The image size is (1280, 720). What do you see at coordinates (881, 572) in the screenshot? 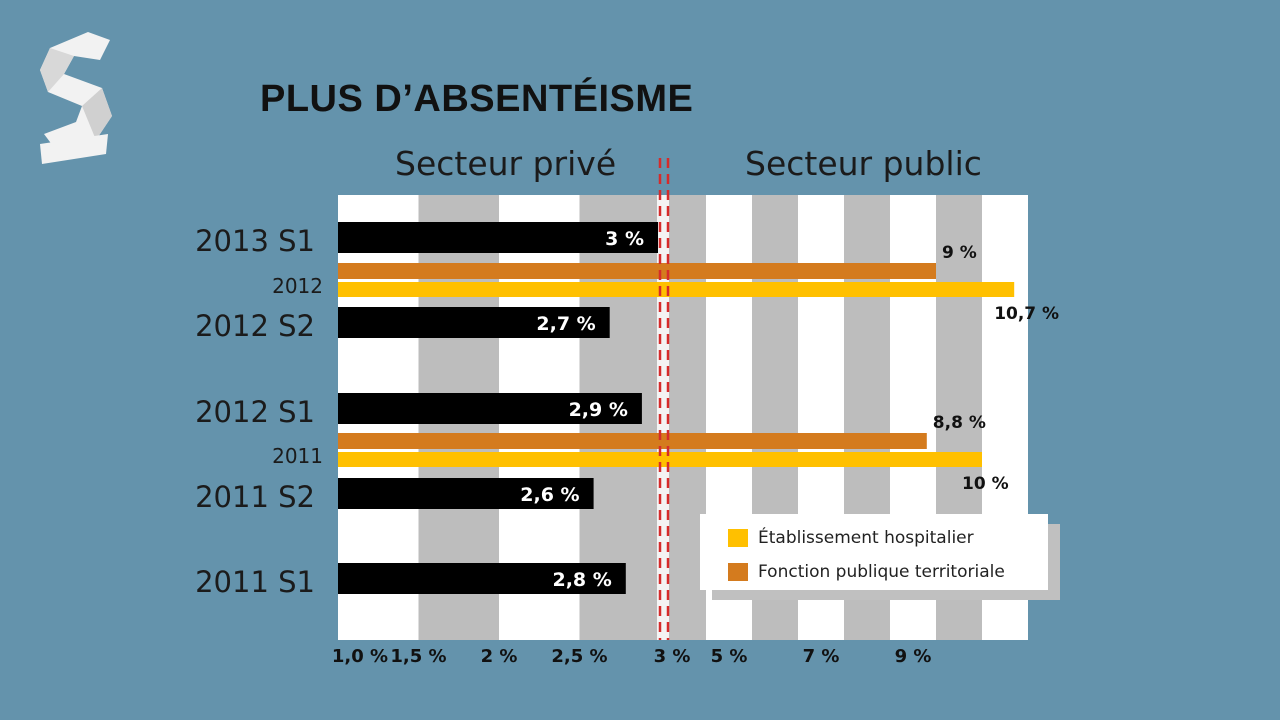
I see `legend-label-territorial: Fonction publique territoriale` at bounding box center [881, 572].